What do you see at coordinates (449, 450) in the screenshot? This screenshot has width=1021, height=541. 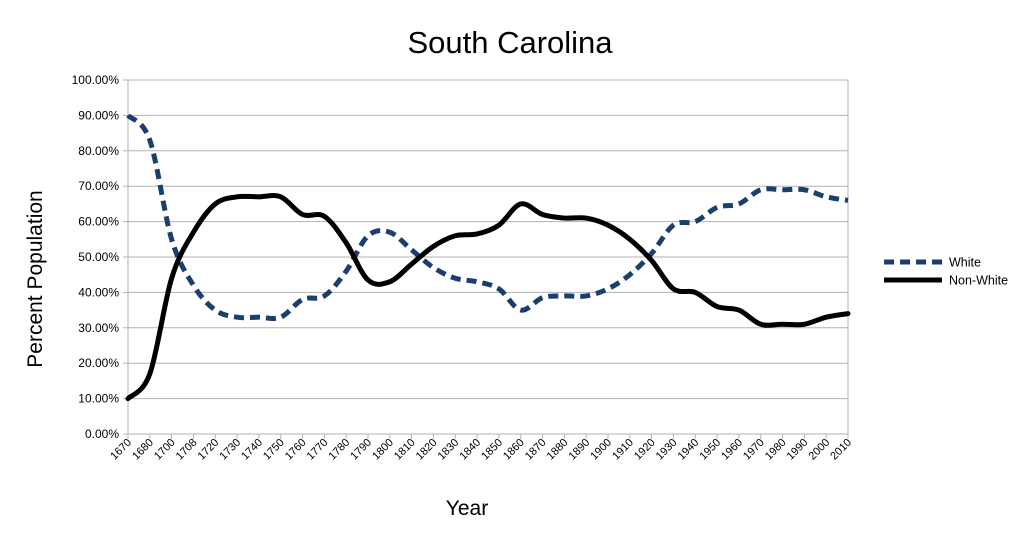 I see `x-tick-label: 1830` at bounding box center [449, 450].